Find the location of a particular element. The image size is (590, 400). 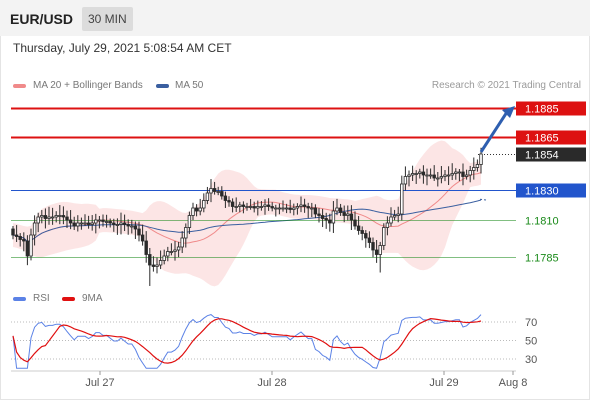

ma50-projection is located at coordinates (482, 199).